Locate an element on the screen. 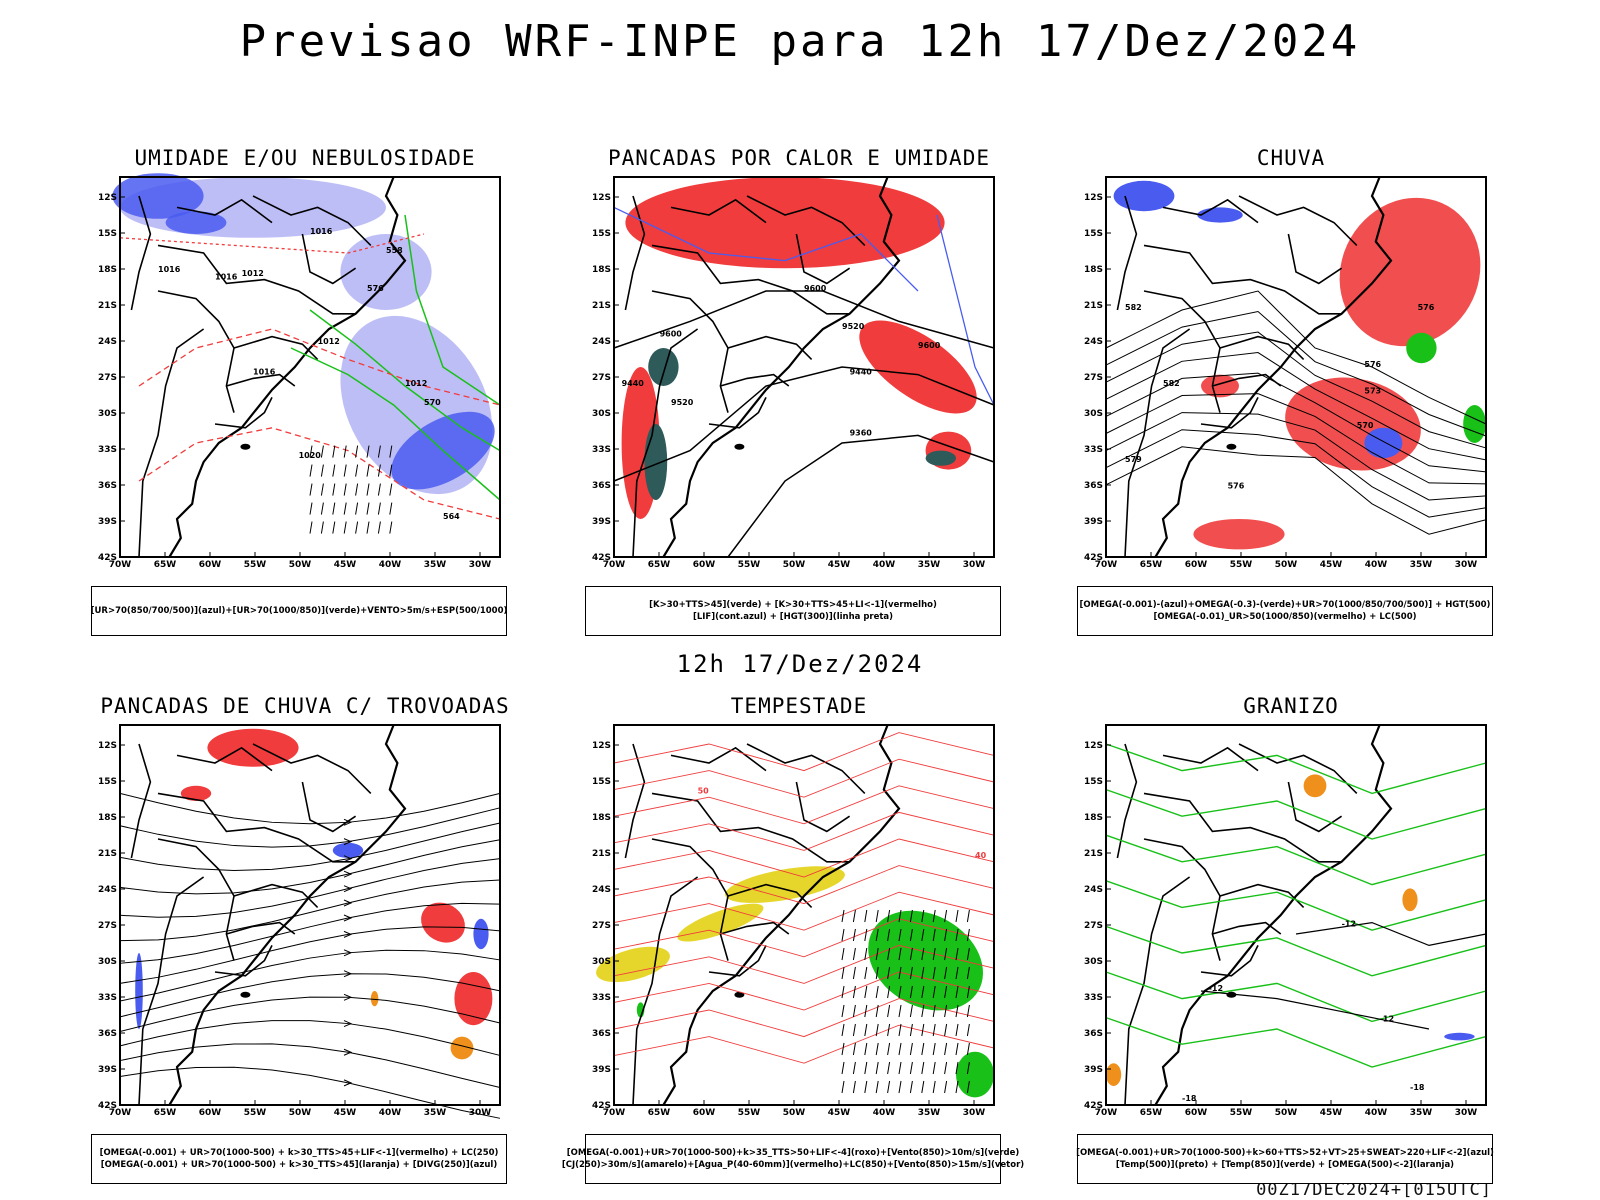  contour-label: -18 is located at coordinates (1417, 1087).